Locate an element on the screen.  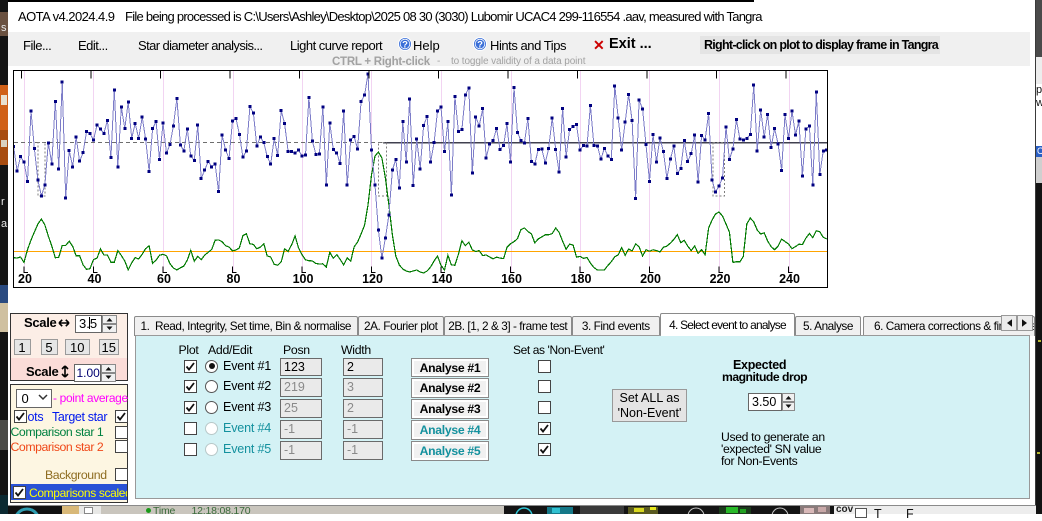
svg-text: 60 is located at coordinates (164, 279).